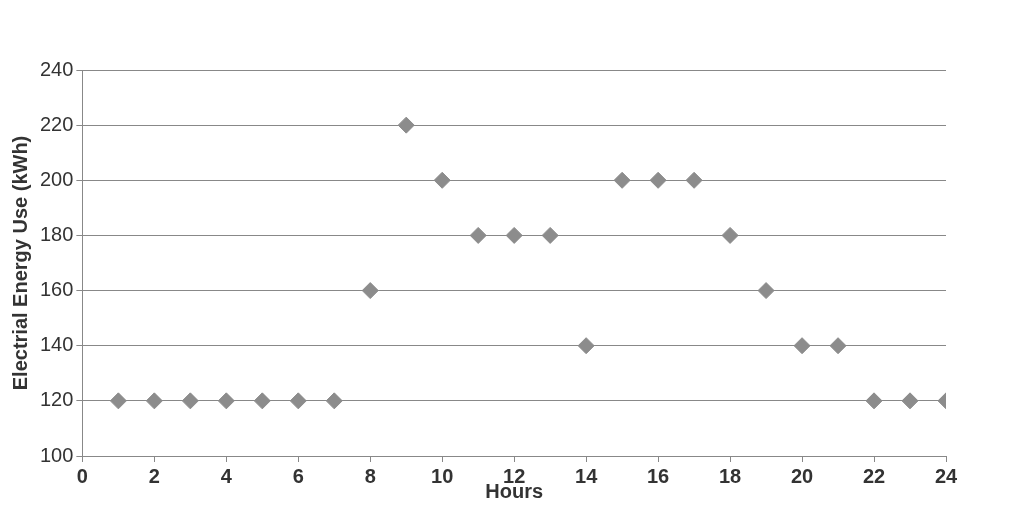 The width and height of the screenshot is (1036, 513). I want to click on x-tick-label: 14, so click(587, 475).